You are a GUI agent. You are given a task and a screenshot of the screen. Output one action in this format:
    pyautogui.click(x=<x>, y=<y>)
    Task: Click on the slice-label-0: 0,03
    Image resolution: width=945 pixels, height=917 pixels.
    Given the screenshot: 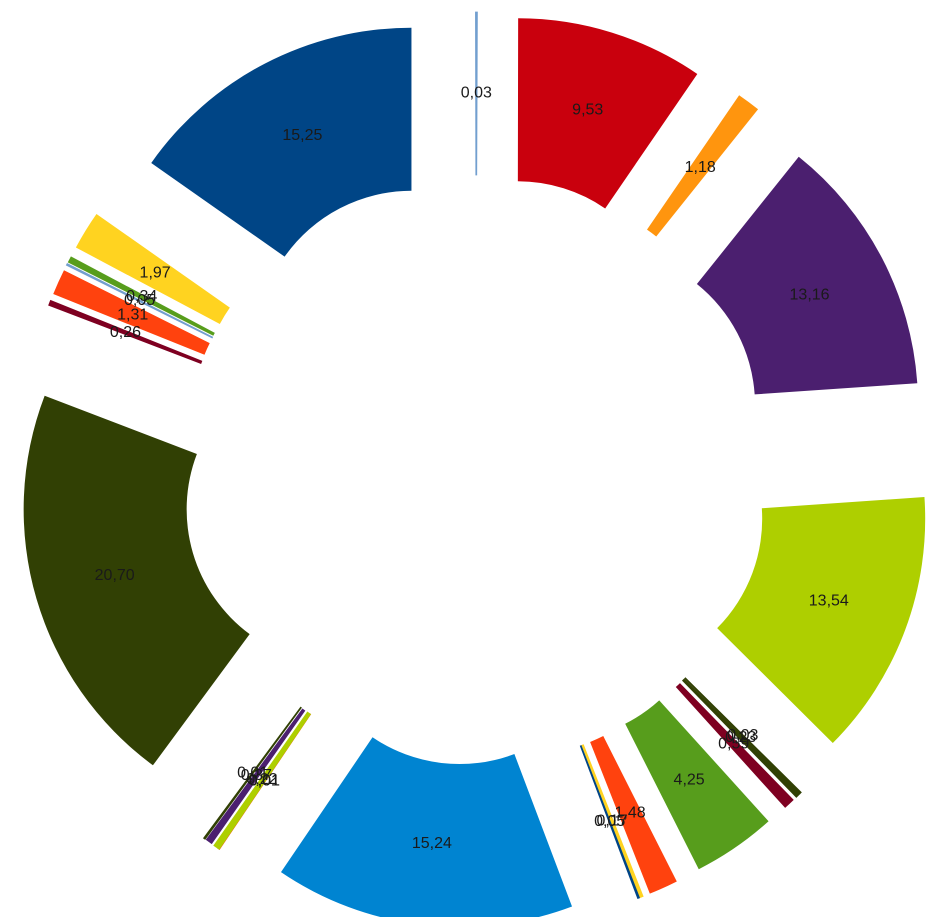 What is the action you would take?
    pyautogui.click(x=476, y=93)
    